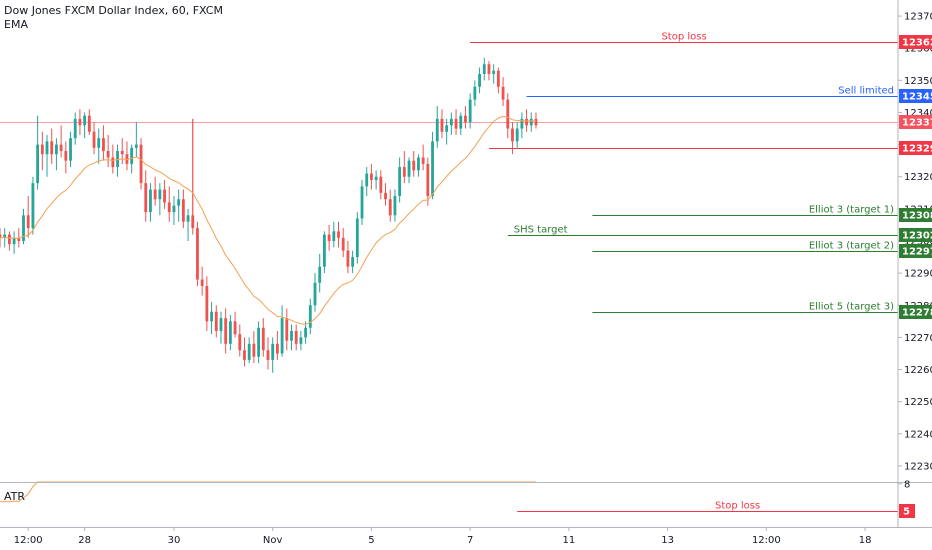 Image resolution: width=932 pixels, height=550 pixels. I want to click on atr-pane: Stop loss, so click(449, 496).